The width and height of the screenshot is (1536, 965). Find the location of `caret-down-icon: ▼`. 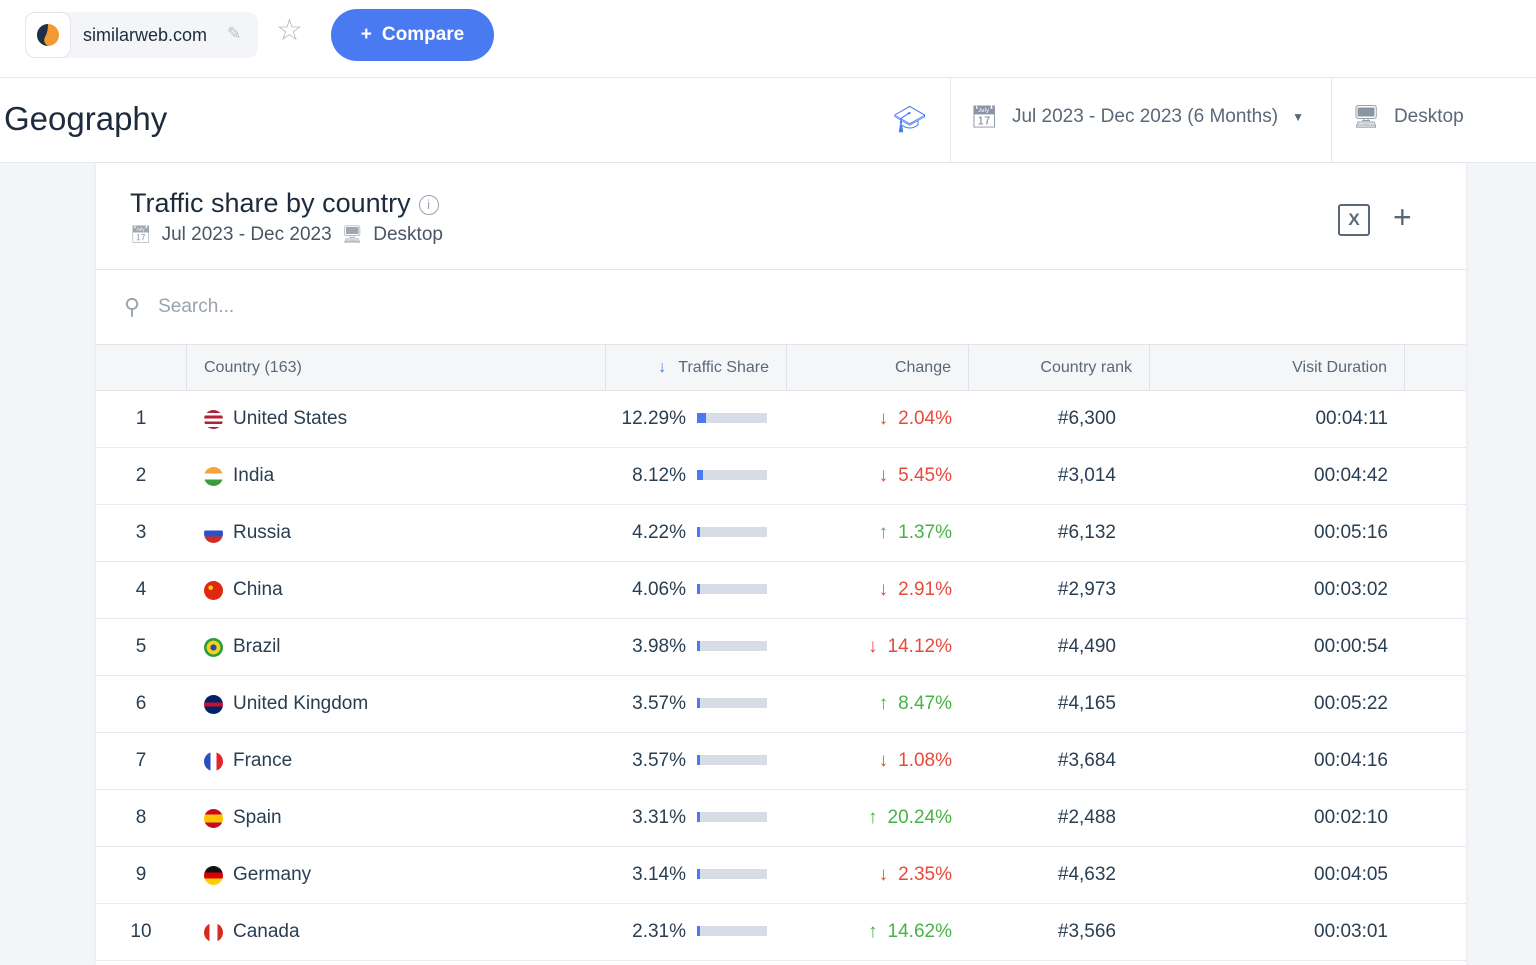

caret-down-icon: ▼ is located at coordinates (1298, 117).